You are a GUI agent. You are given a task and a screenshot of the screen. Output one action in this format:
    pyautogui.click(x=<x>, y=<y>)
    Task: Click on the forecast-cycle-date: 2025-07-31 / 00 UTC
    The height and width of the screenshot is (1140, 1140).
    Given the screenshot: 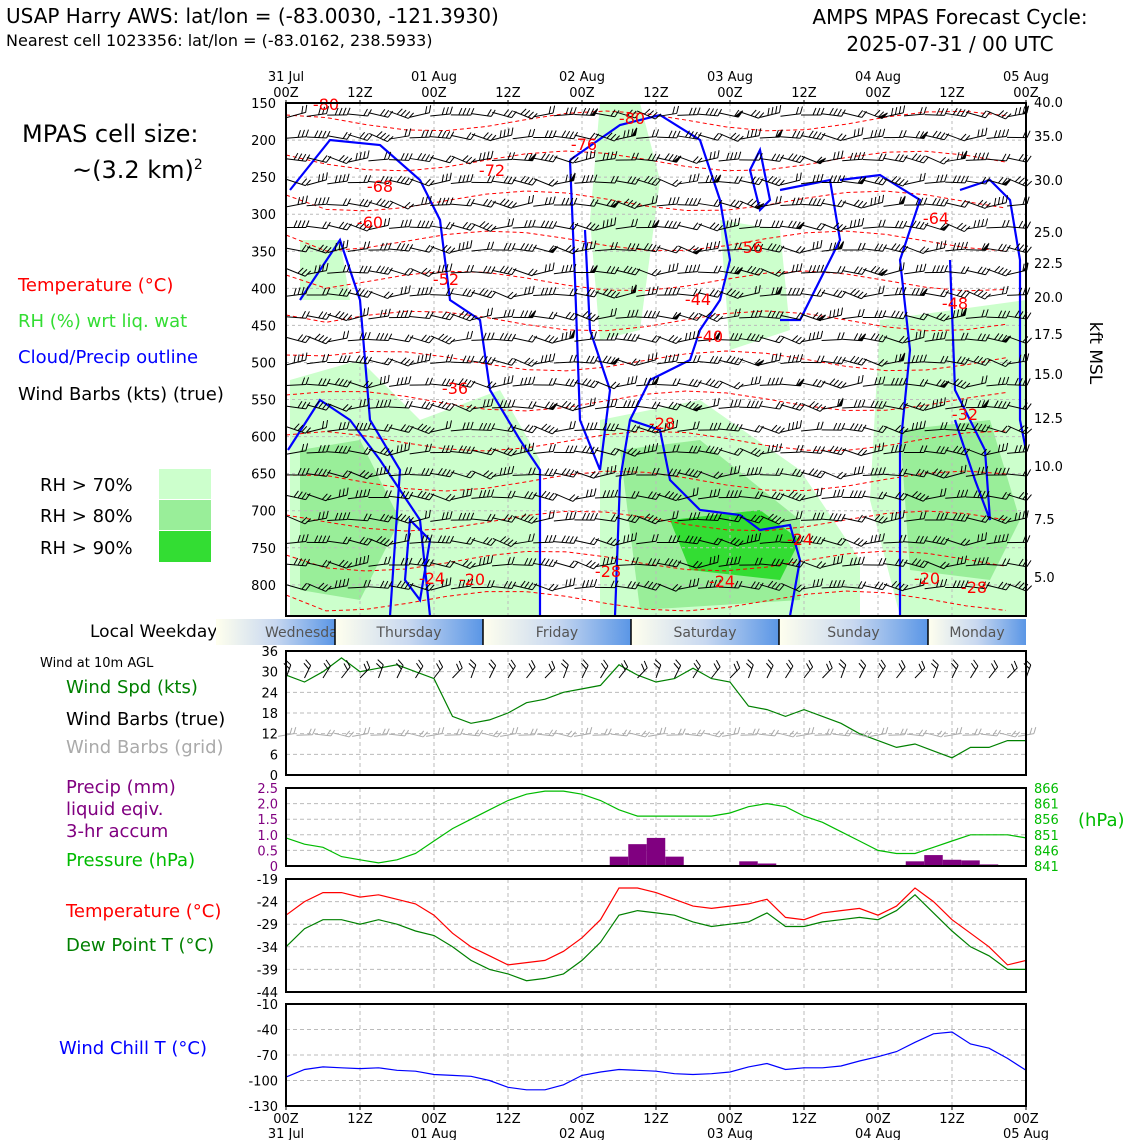 What is the action you would take?
    pyautogui.click(x=950, y=44)
    